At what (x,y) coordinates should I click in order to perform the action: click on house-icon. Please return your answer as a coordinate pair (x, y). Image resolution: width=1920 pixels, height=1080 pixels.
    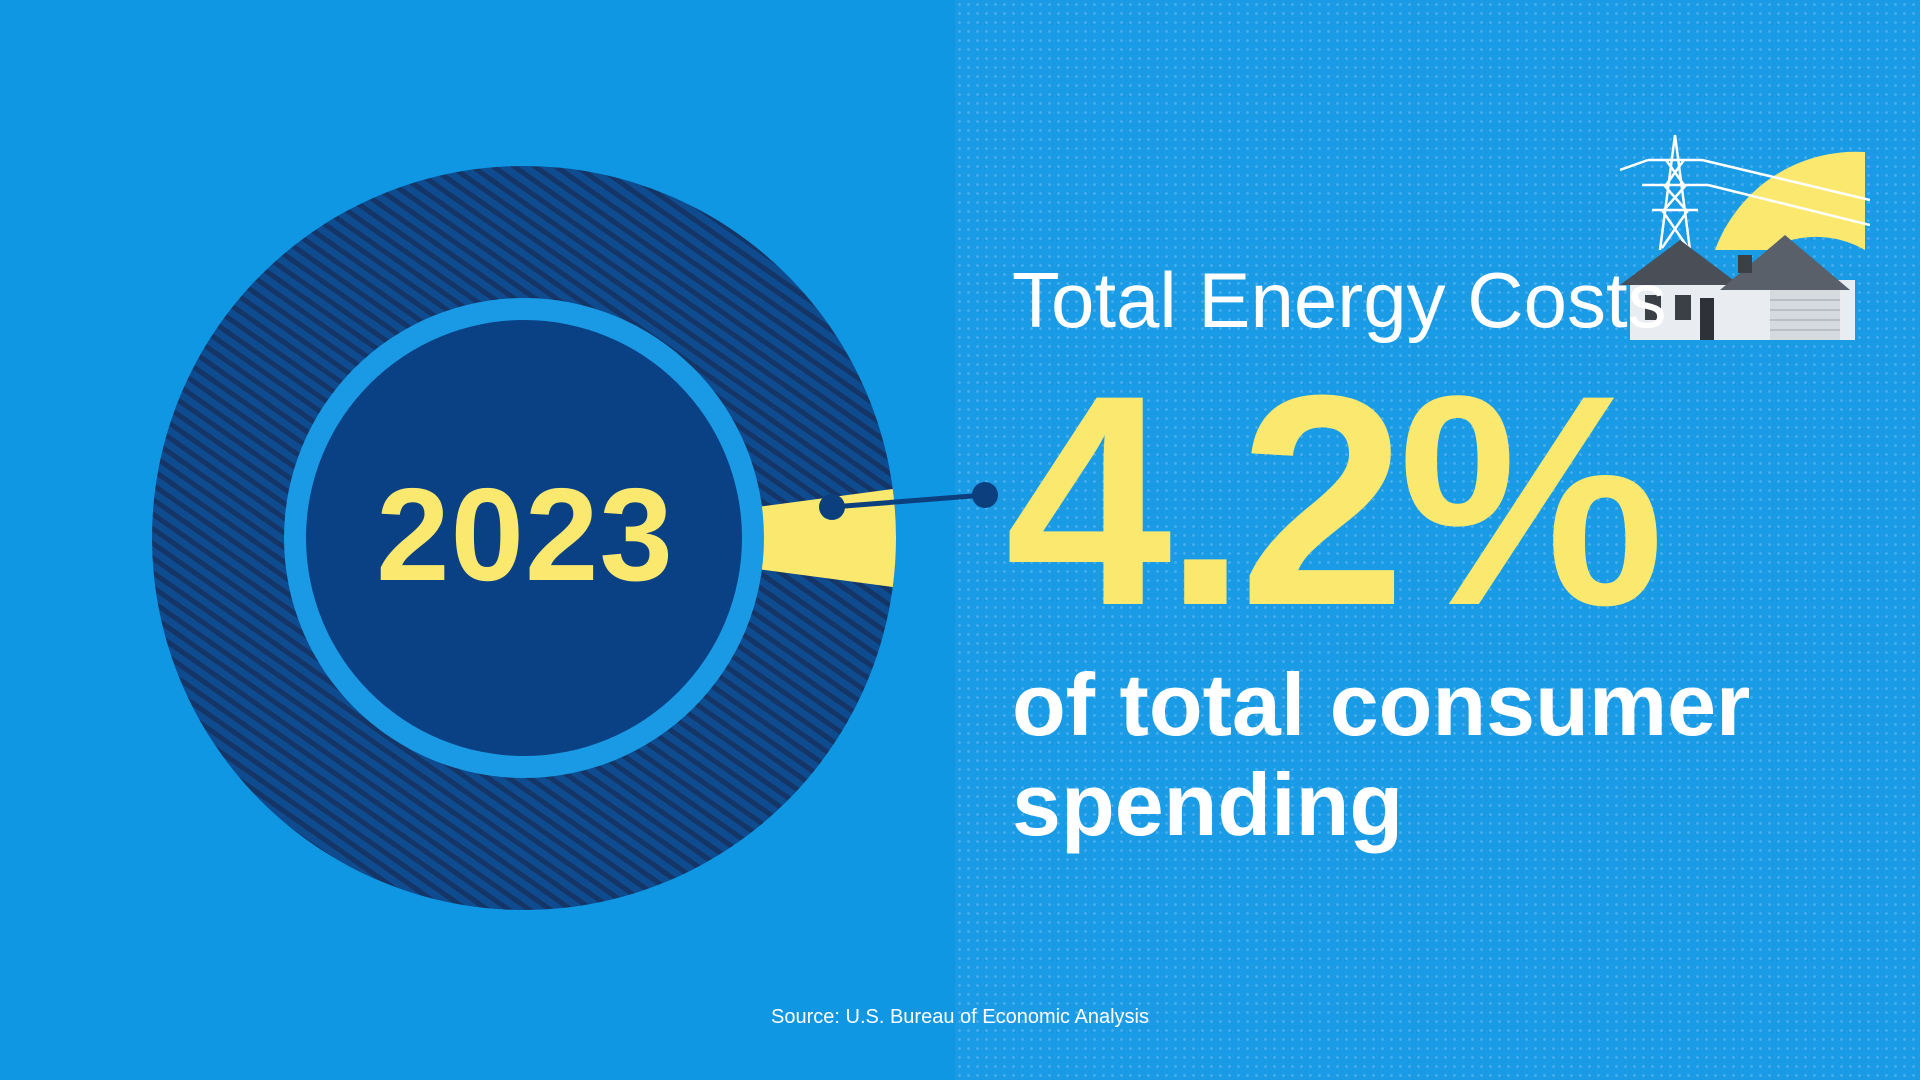
    Looking at the image, I should click on (1737, 287).